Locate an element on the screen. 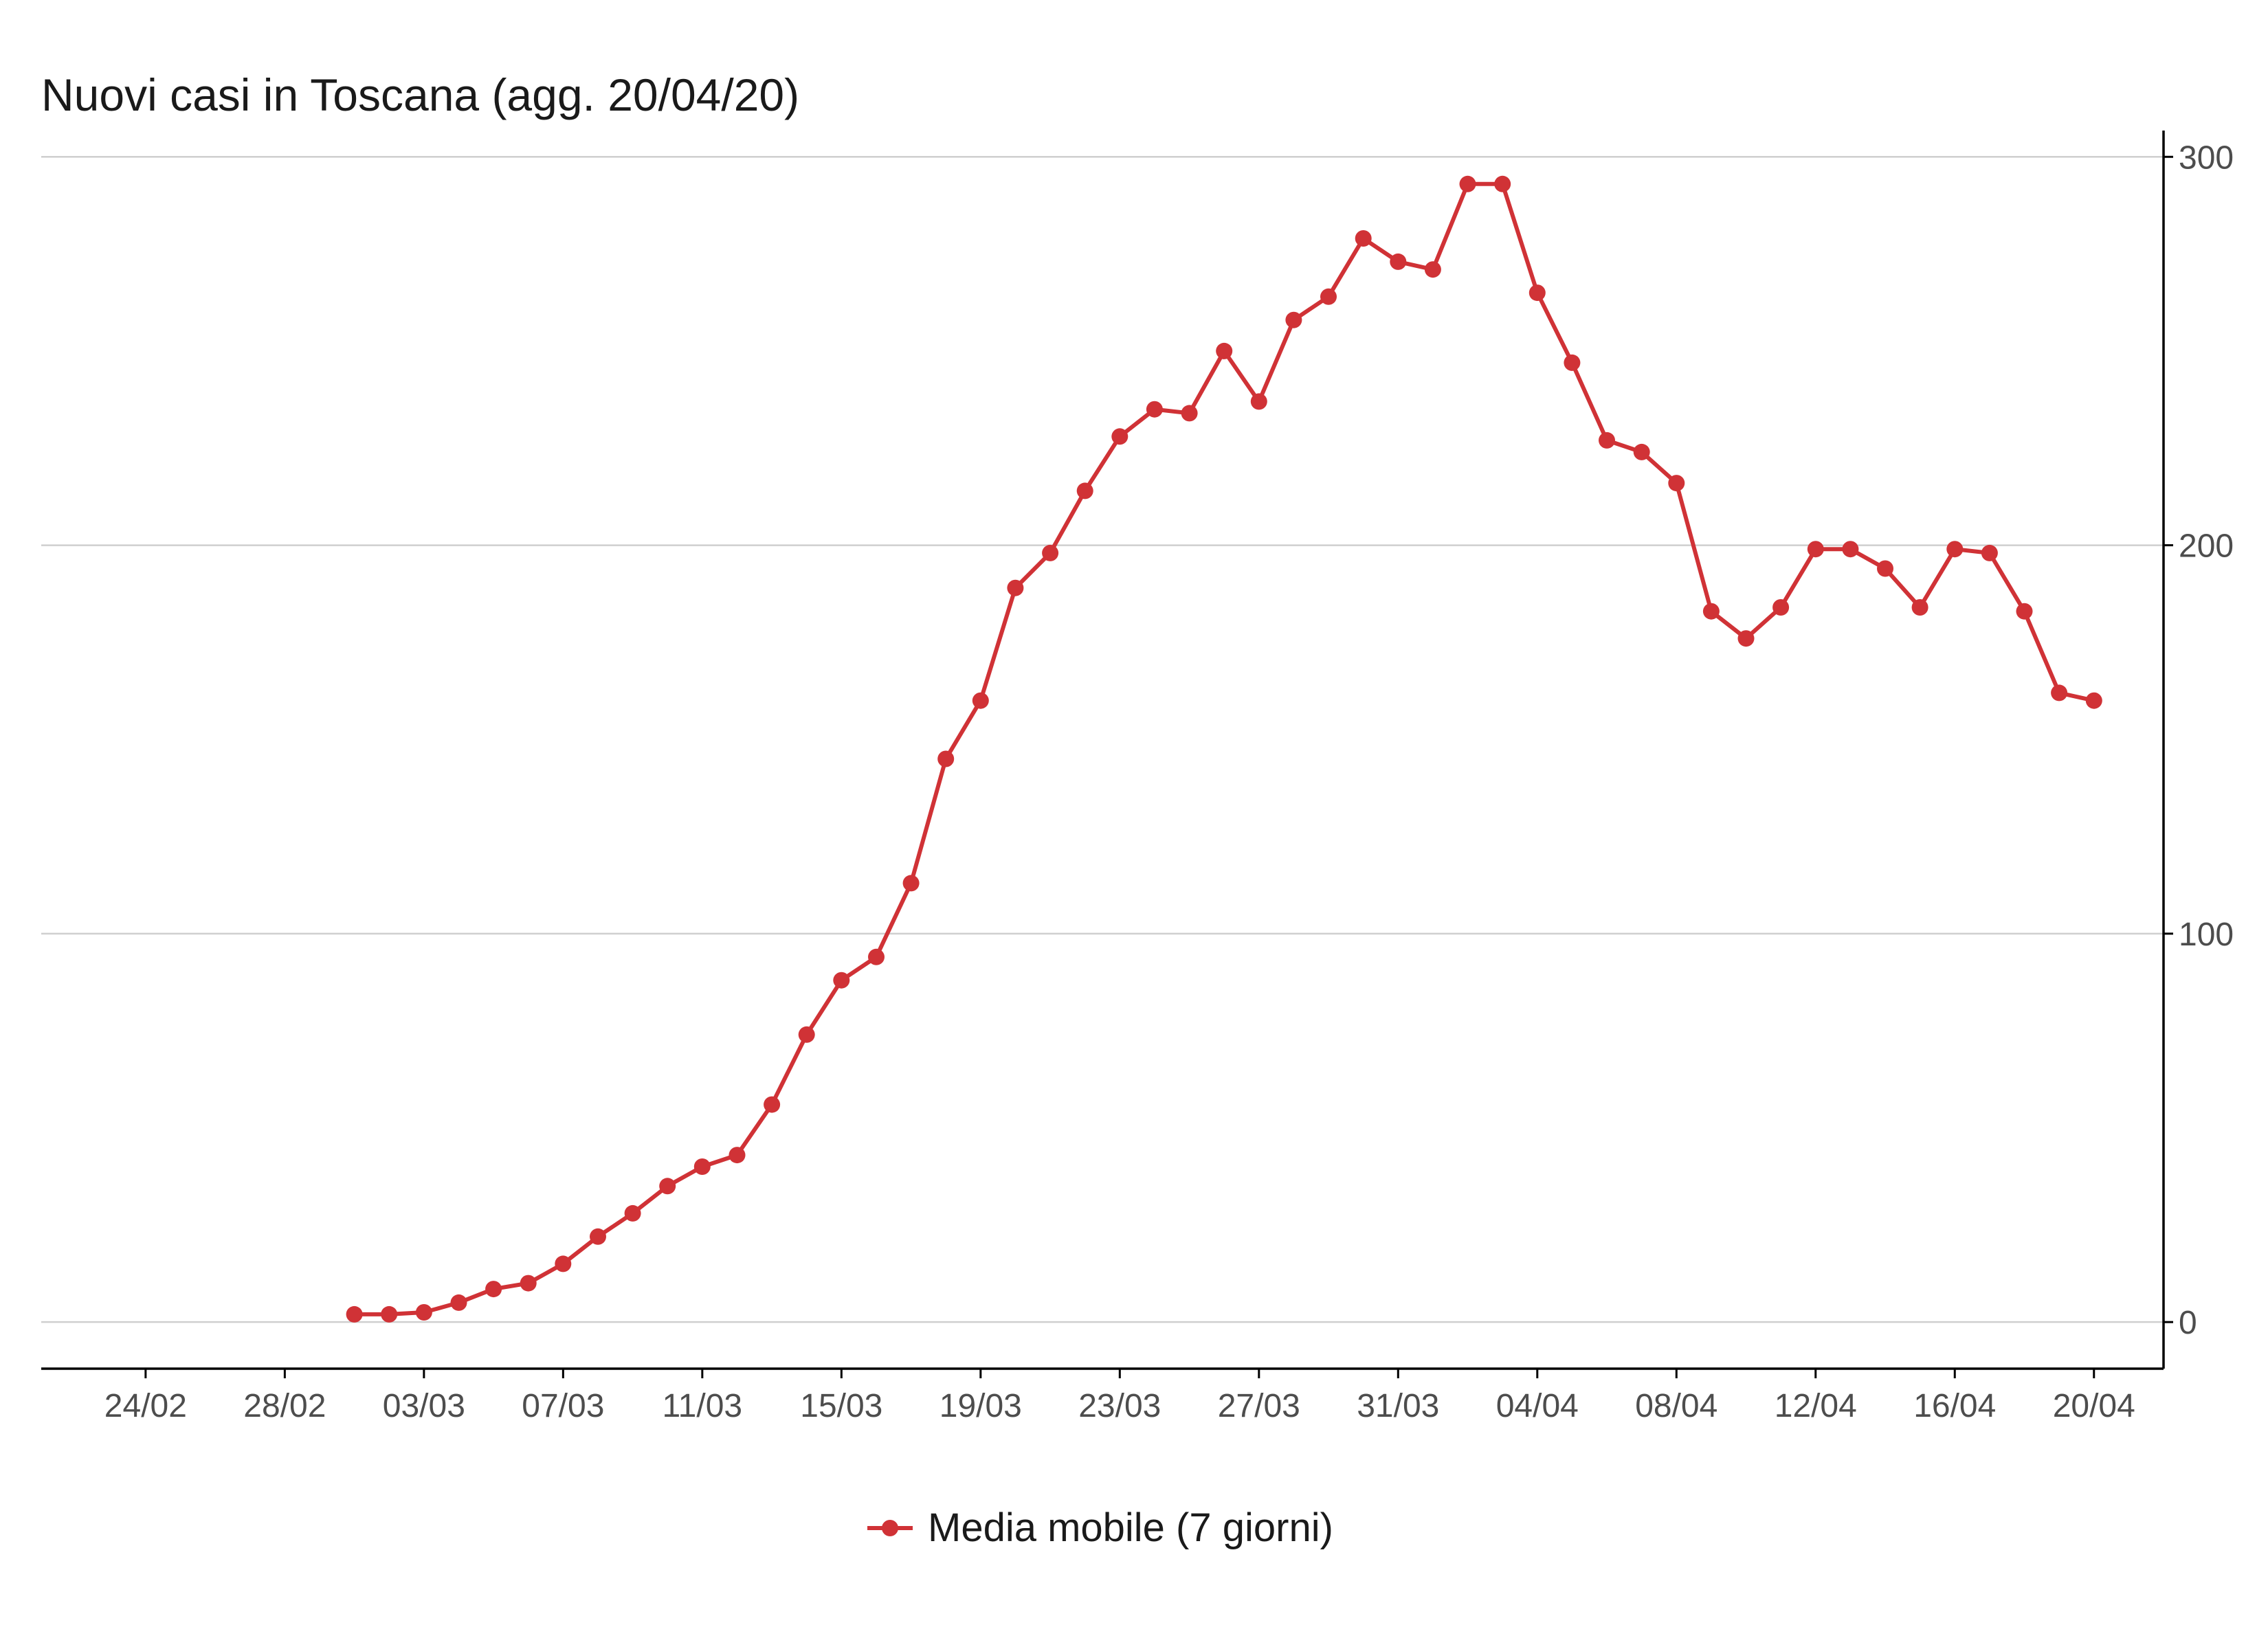  x-tick-label: 12/04 is located at coordinates (1816, 1406).